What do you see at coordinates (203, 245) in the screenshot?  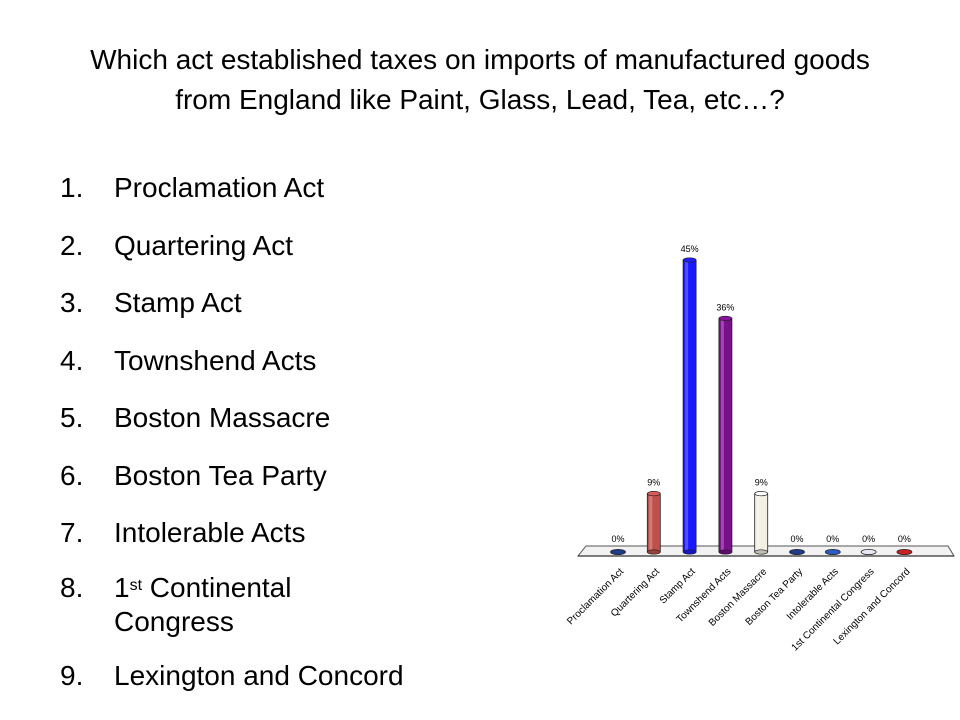 I see `answer-label: Quartering Act` at bounding box center [203, 245].